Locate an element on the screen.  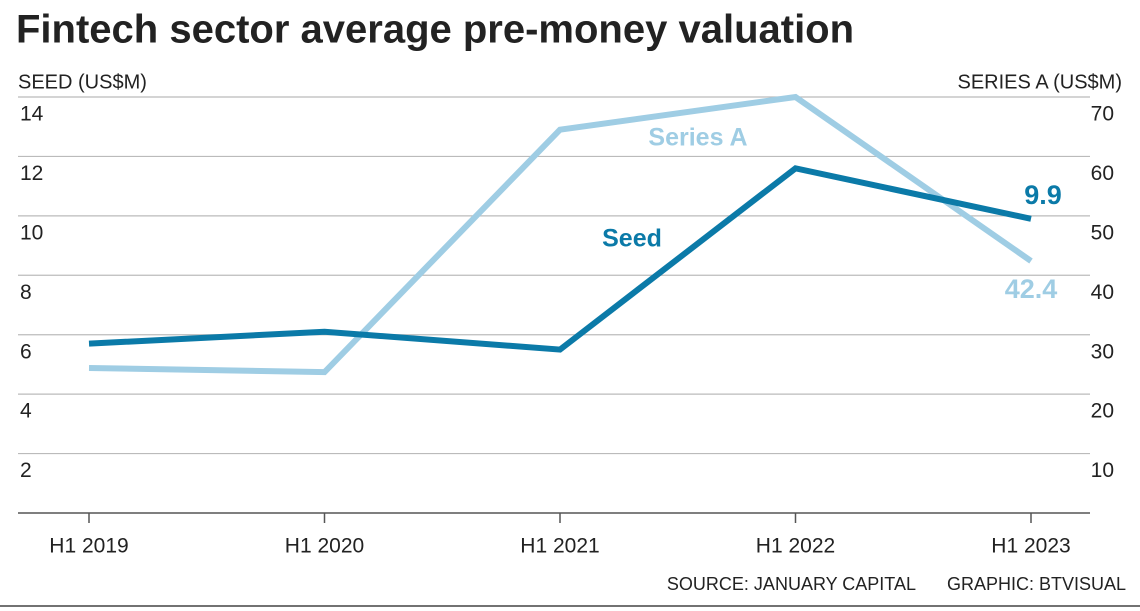
value-label: 42.4 is located at coordinates (1031, 289).